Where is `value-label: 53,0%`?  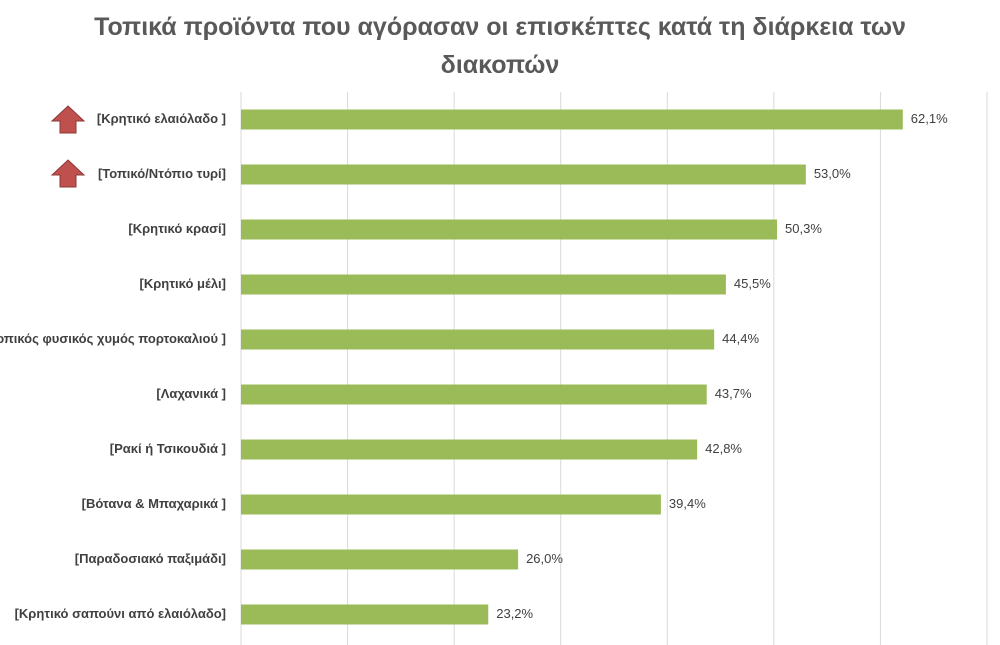 value-label: 53,0% is located at coordinates (832, 173).